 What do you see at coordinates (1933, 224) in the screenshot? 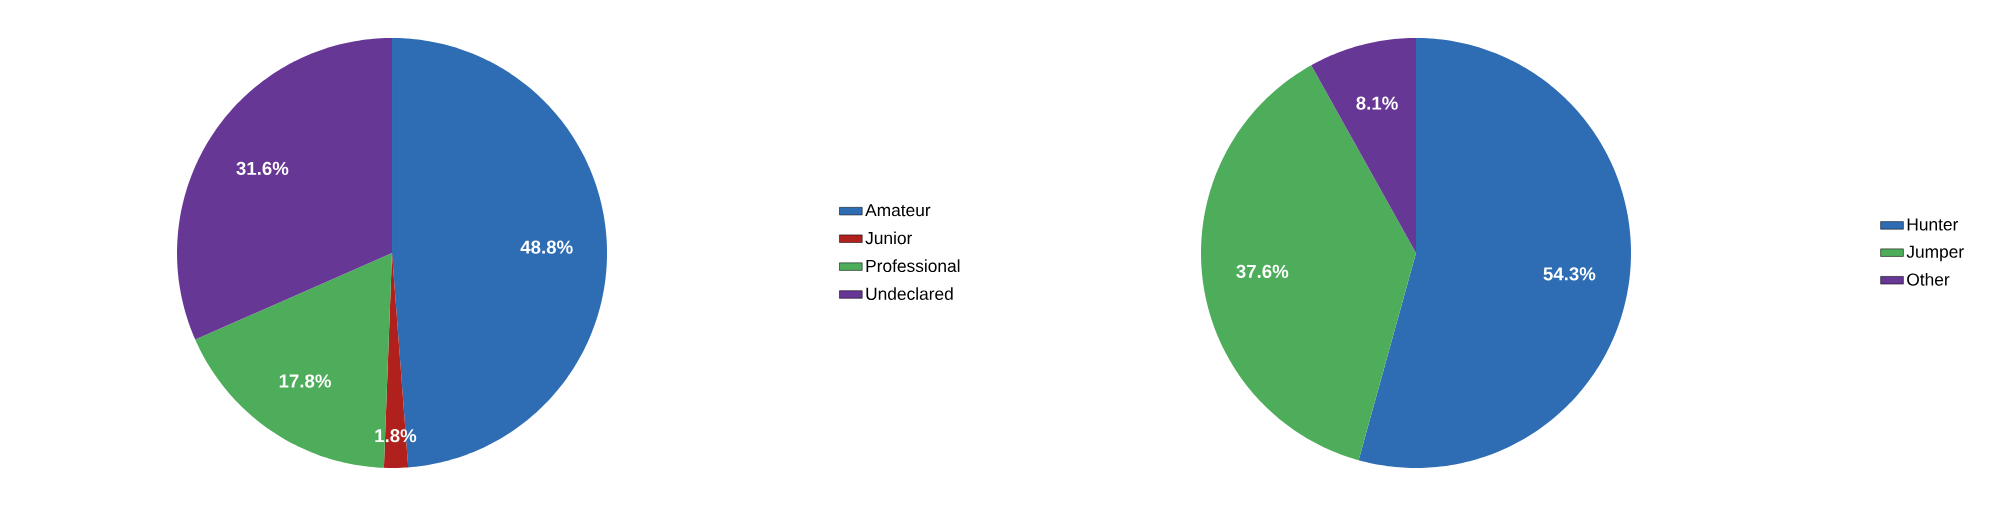
I see `legend-label: Hunter` at bounding box center [1933, 224].